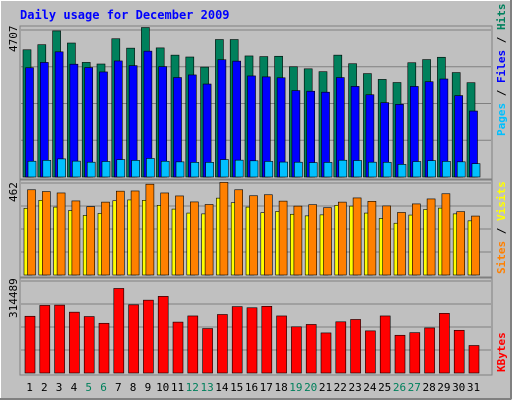  I want to click on bar-sites-day-15-fill, so click(238, 232).